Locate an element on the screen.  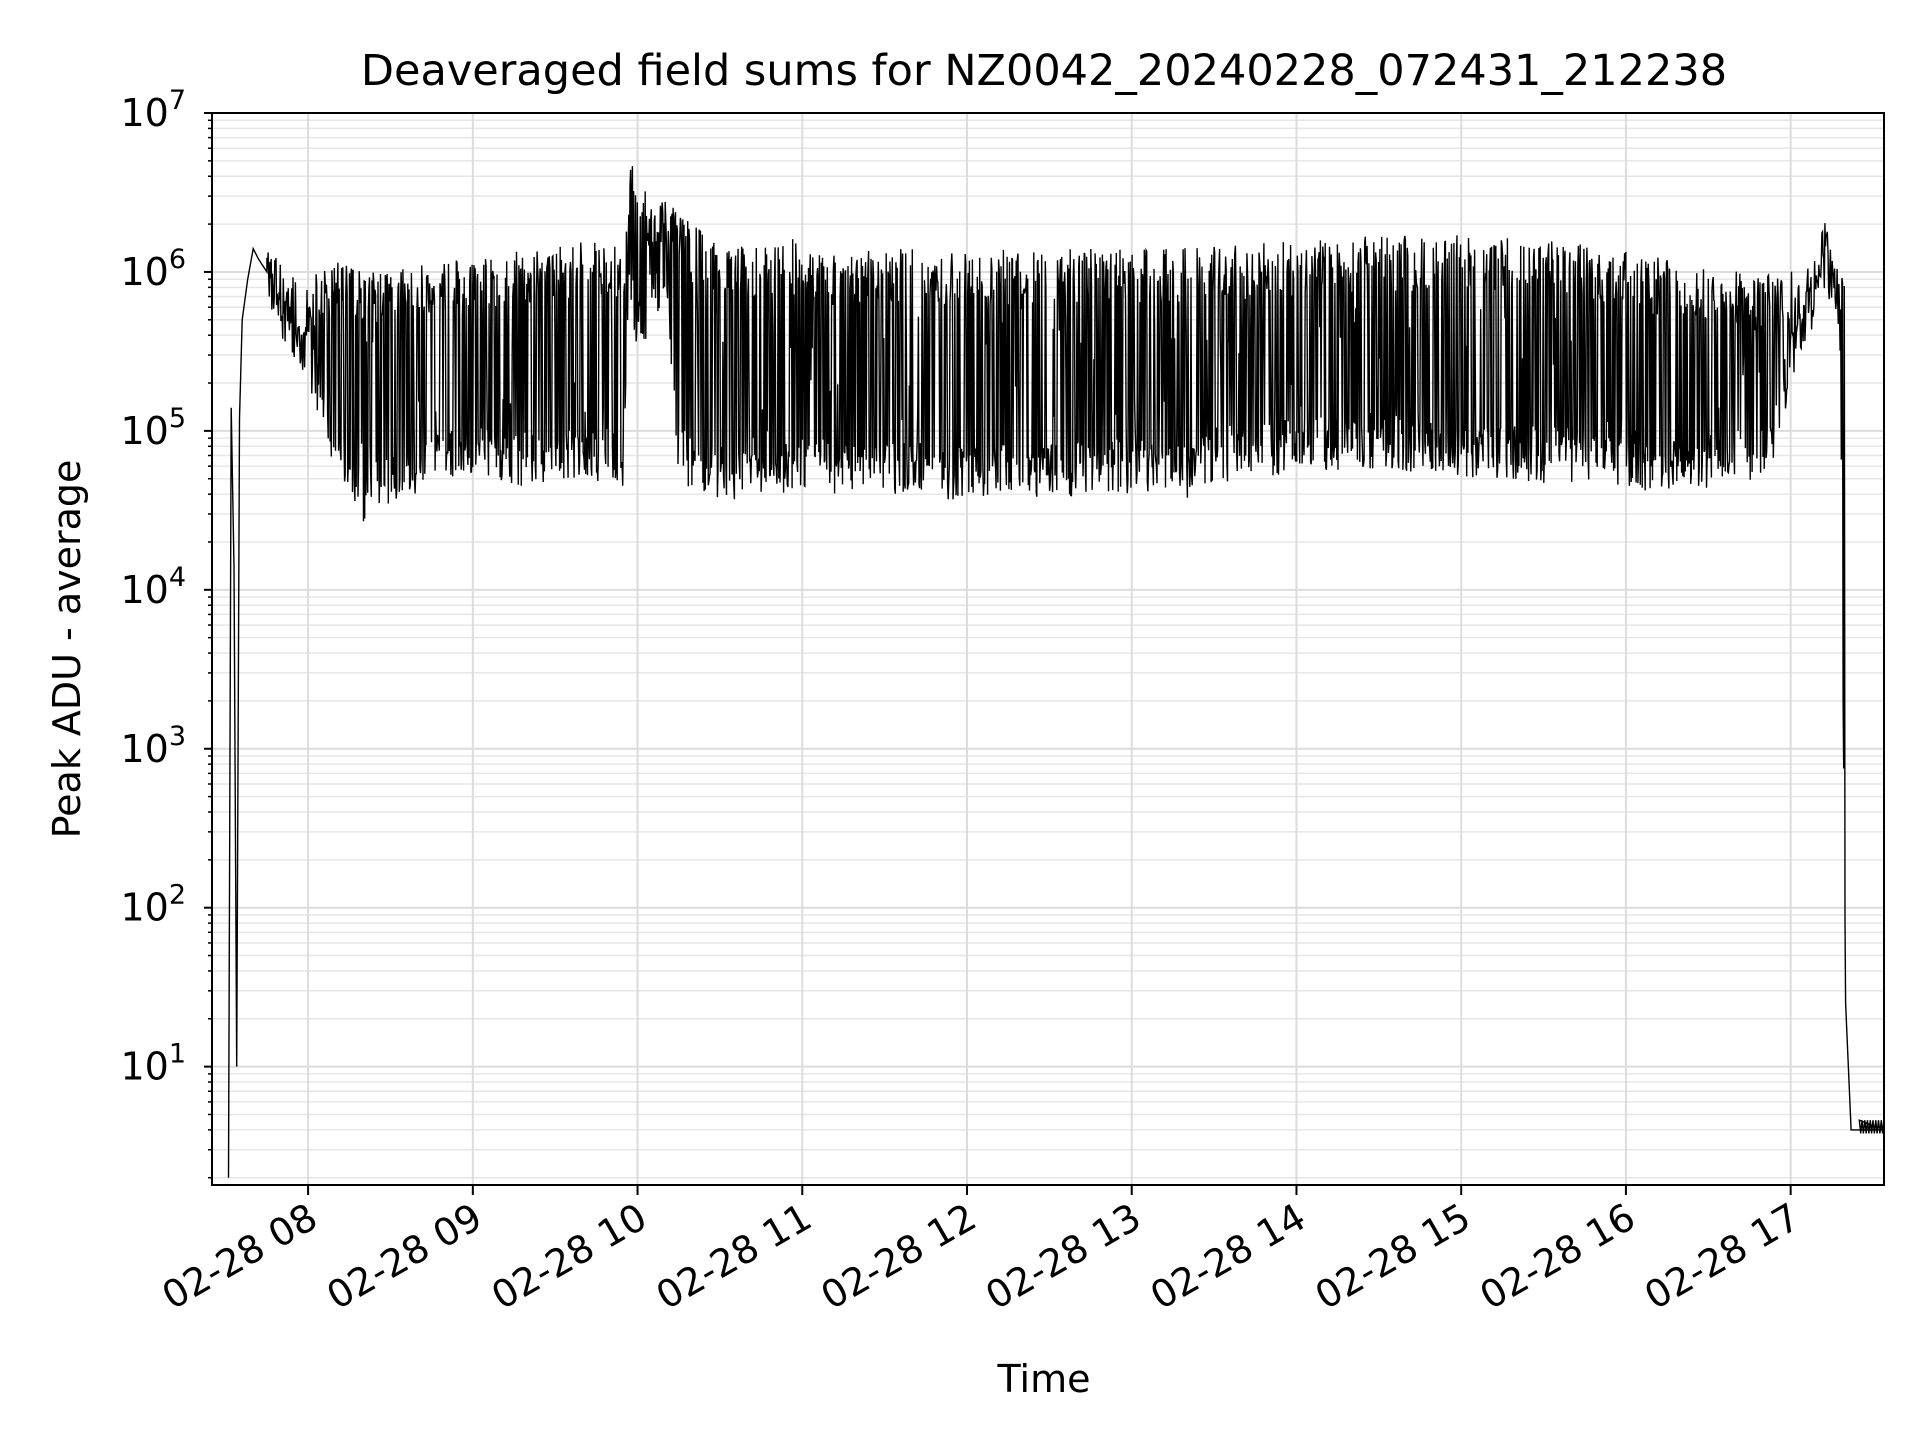
y-tick-label: 103 is located at coordinates (153, 746).